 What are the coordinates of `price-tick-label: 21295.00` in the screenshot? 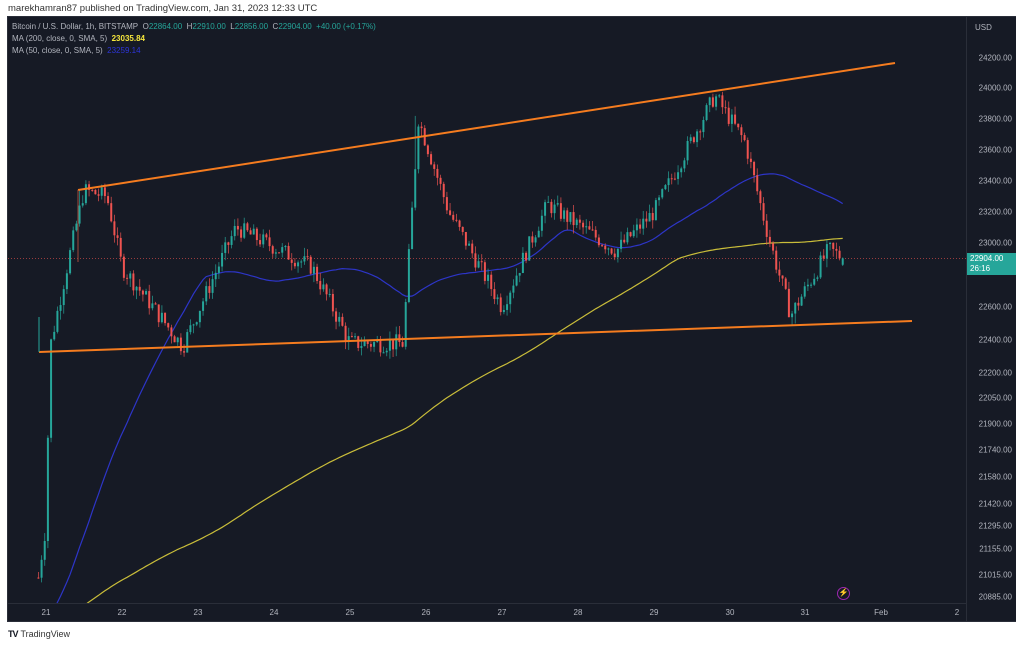 It's located at (995, 526).